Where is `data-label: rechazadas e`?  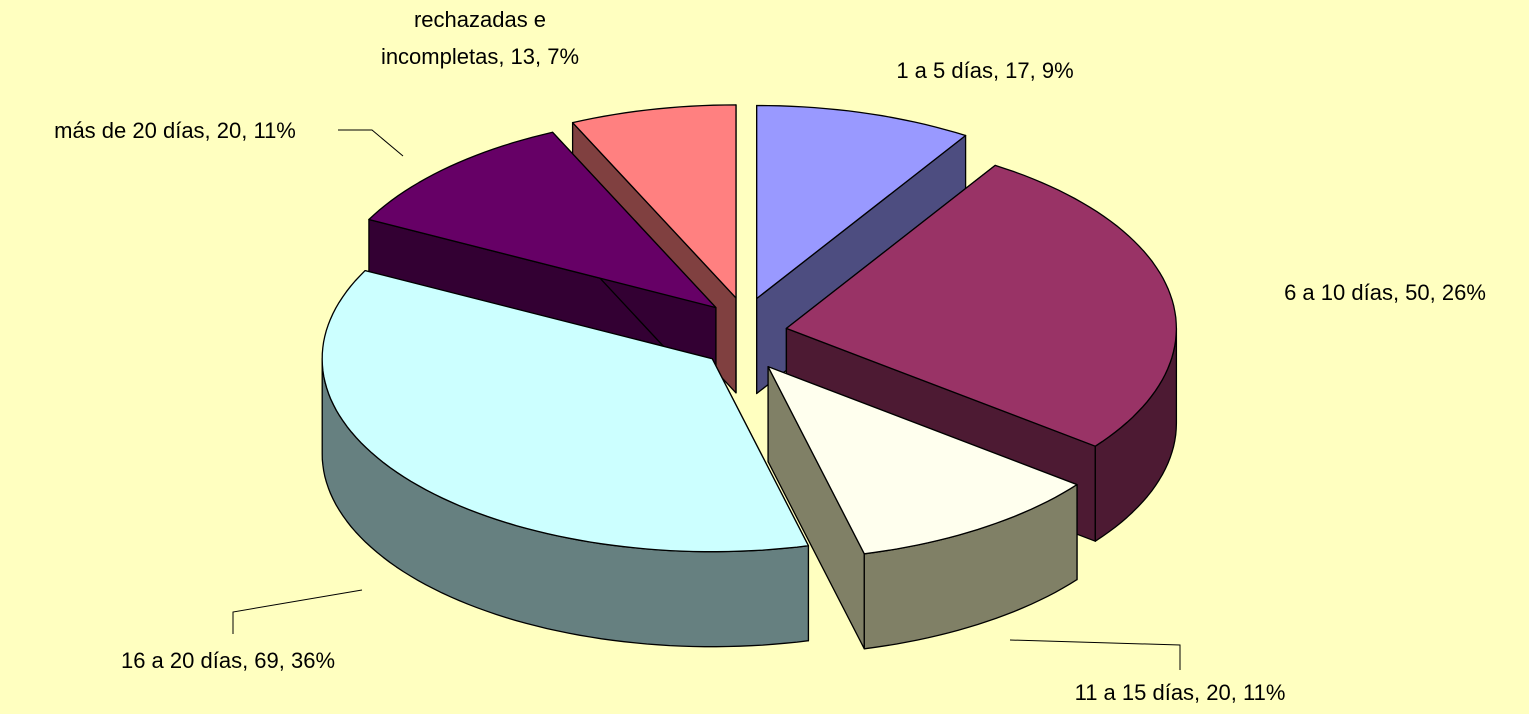
data-label: rechazadas e is located at coordinates (480, 19).